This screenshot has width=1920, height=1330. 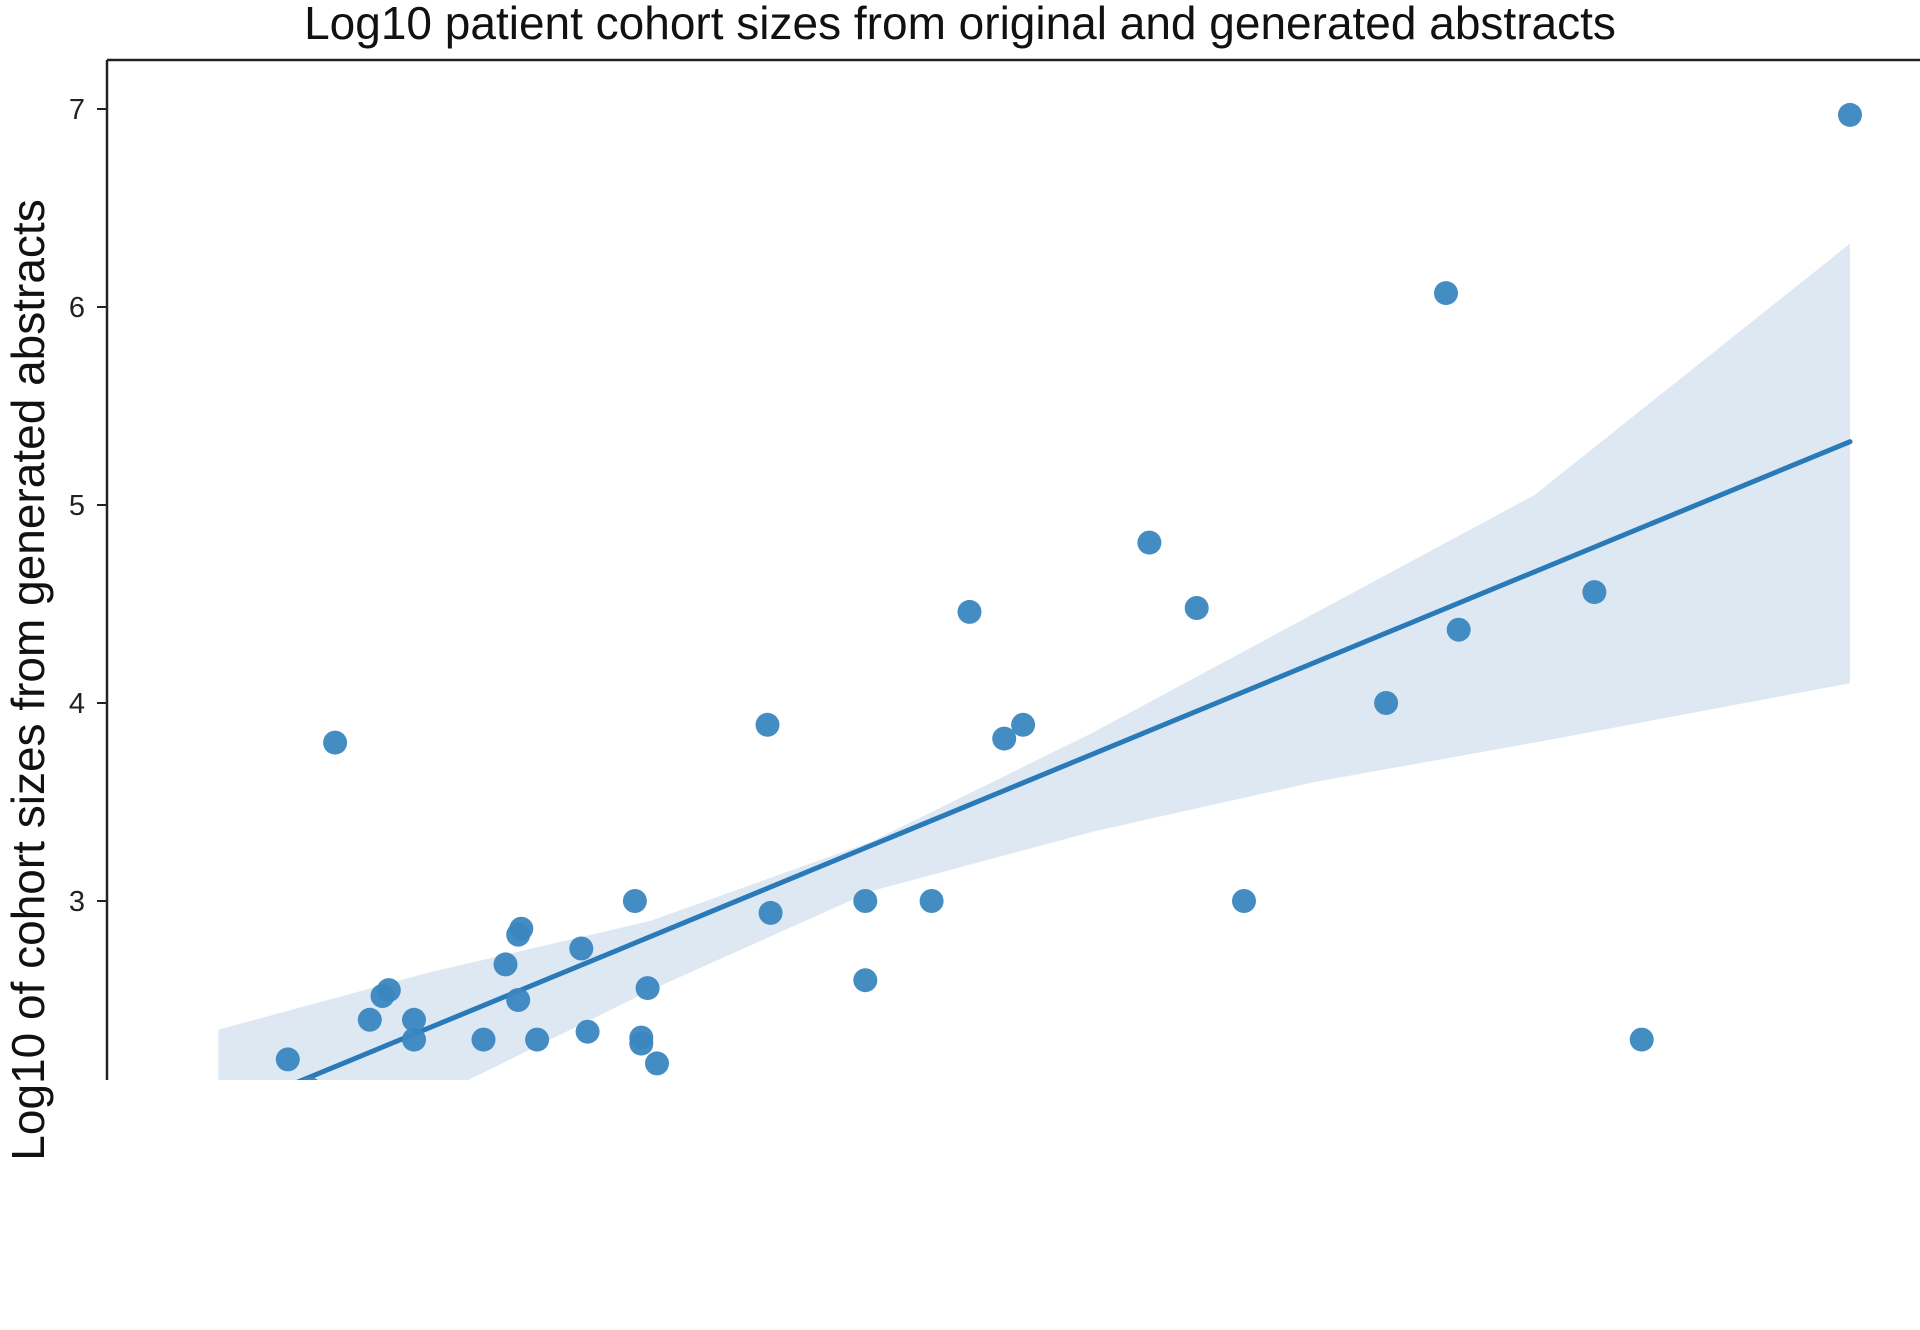 What do you see at coordinates (77, 704) in the screenshot?
I see `y-tick-label: 4` at bounding box center [77, 704].